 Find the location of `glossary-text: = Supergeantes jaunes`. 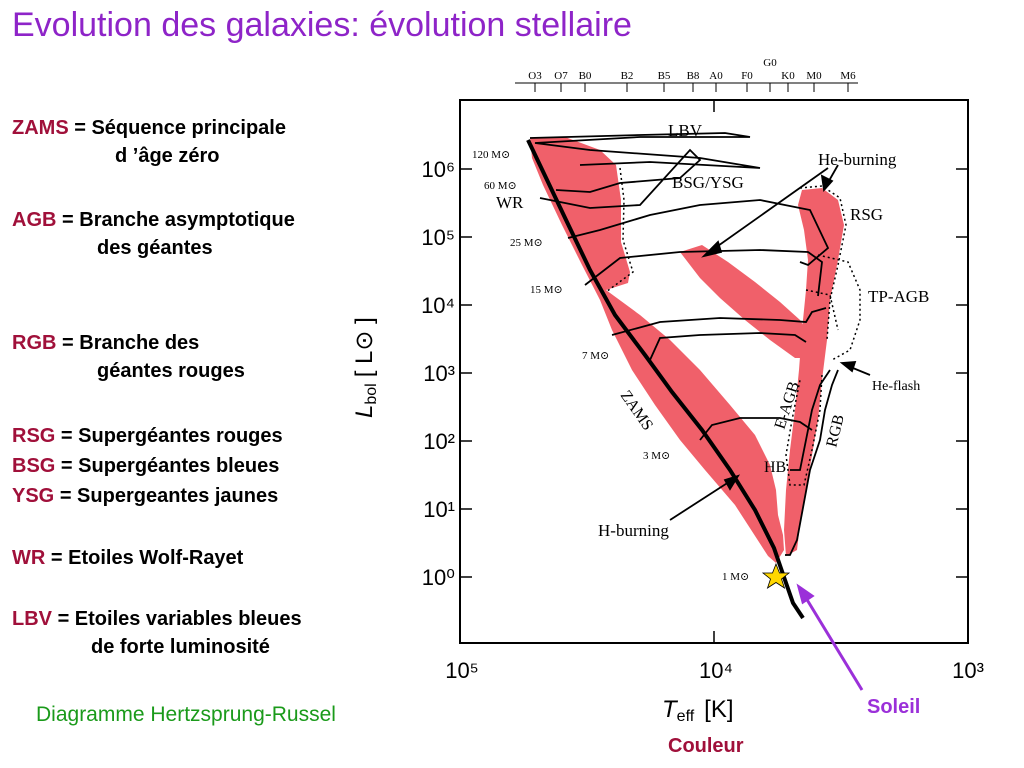

glossary-text: = Supergeantes jaunes is located at coordinates (169, 496).